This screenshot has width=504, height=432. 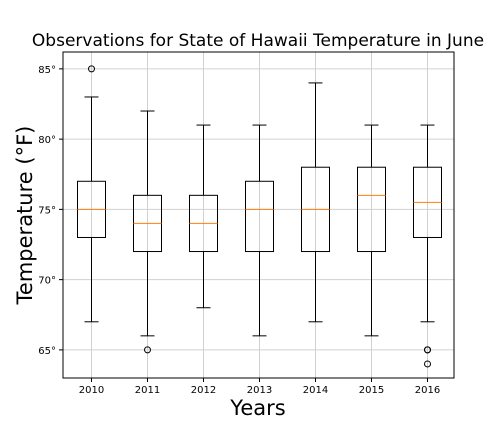 I want to click on x-tick-label: 2012, so click(x=203, y=390).